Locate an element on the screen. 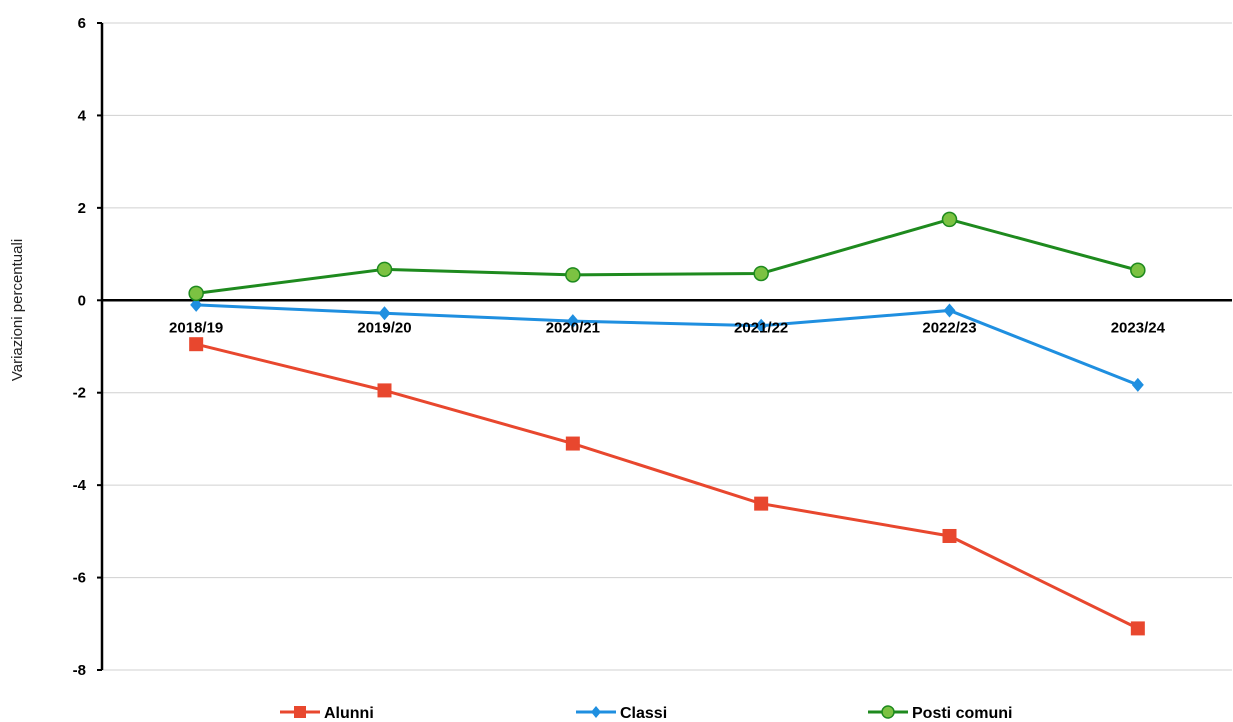  legend-label: Classi is located at coordinates (643, 713).